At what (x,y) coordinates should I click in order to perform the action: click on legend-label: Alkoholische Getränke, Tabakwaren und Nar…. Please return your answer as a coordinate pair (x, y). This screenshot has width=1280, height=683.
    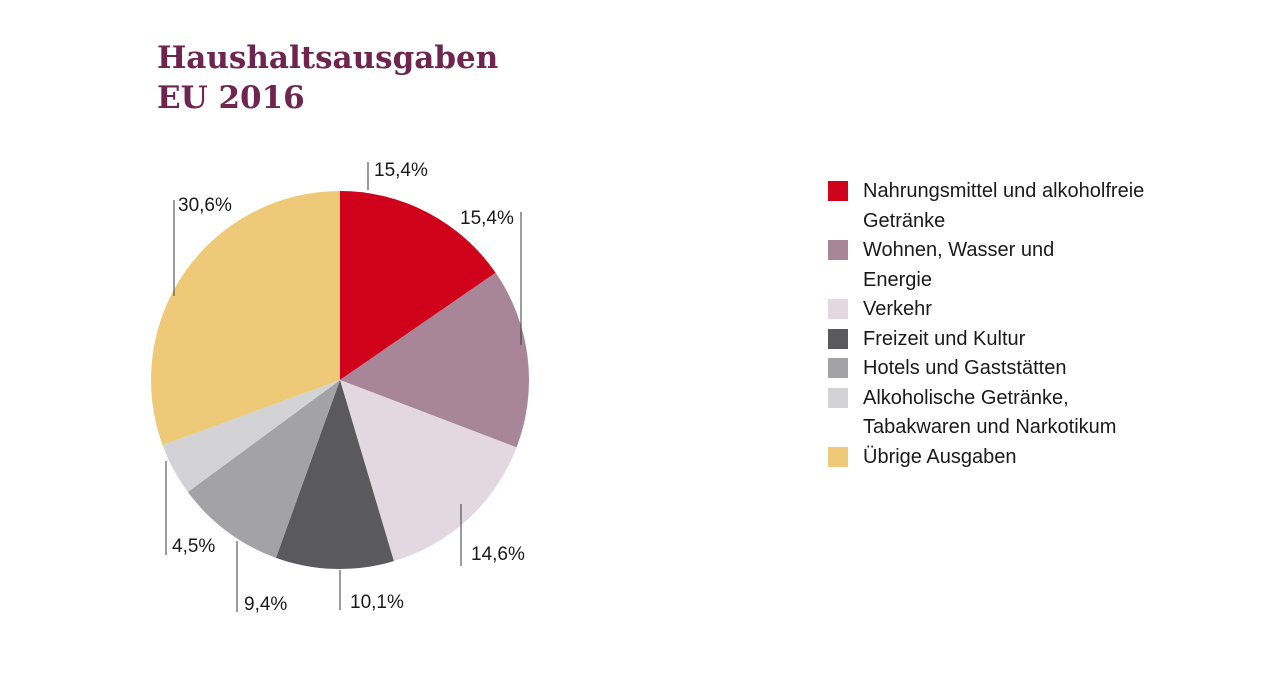
    Looking at the image, I should click on (989, 413).